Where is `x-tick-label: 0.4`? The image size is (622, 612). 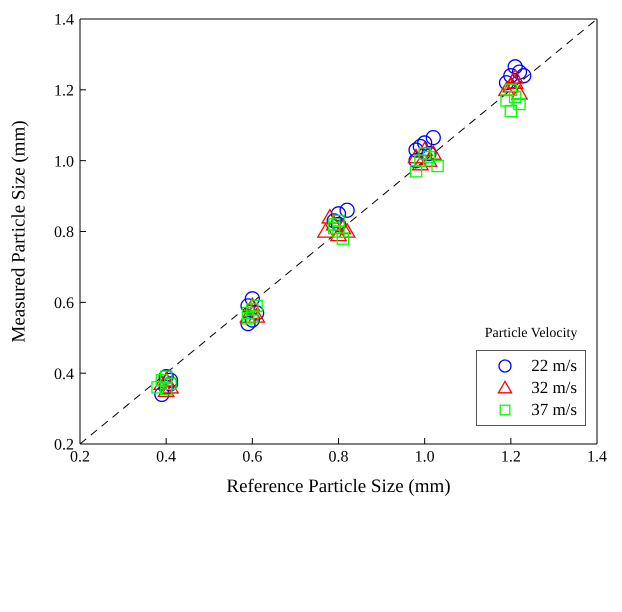 x-tick-label: 0.4 is located at coordinates (166, 457).